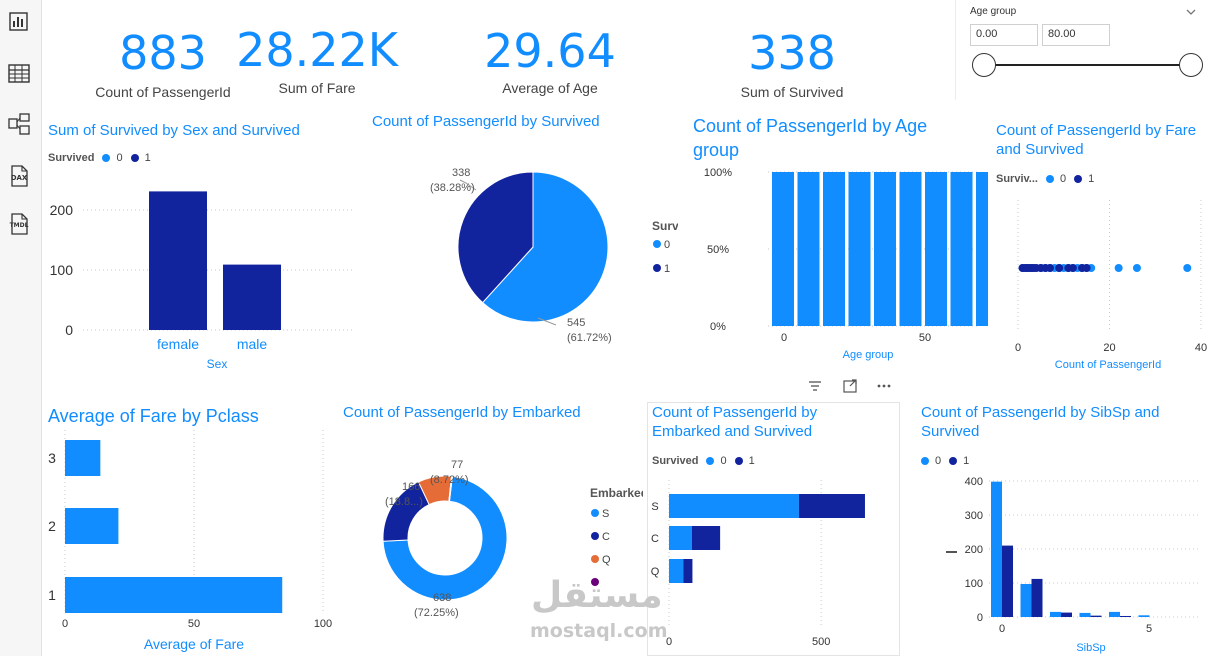 The height and width of the screenshot is (656, 1208). What do you see at coordinates (452, 188) in the screenshot?
I see `data-label: (38.28%)` at bounding box center [452, 188].